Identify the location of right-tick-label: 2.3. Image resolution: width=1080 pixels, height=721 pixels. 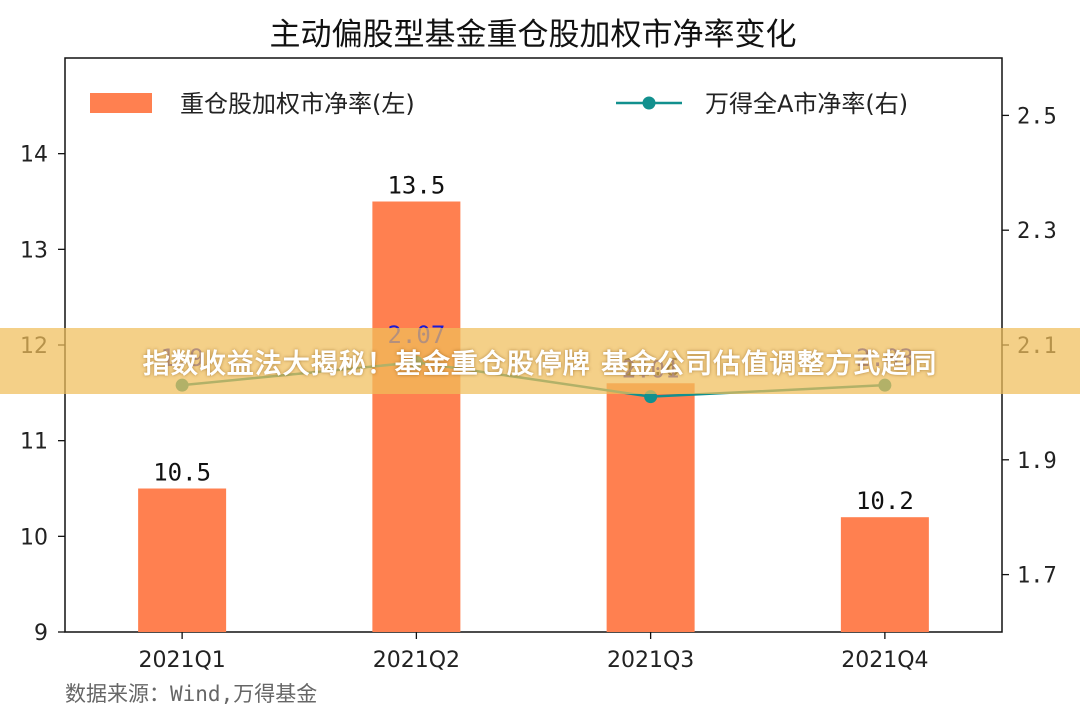
(1037, 231).